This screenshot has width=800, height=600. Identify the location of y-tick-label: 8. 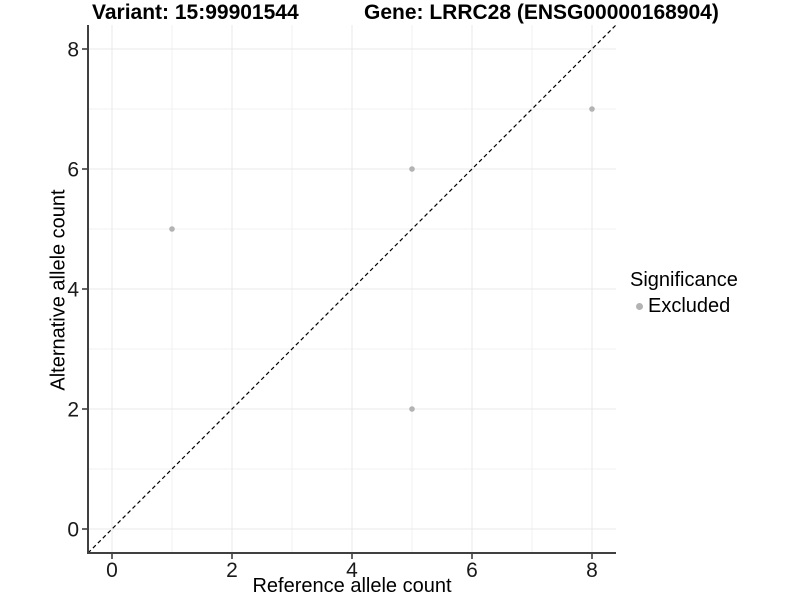
(73, 50).